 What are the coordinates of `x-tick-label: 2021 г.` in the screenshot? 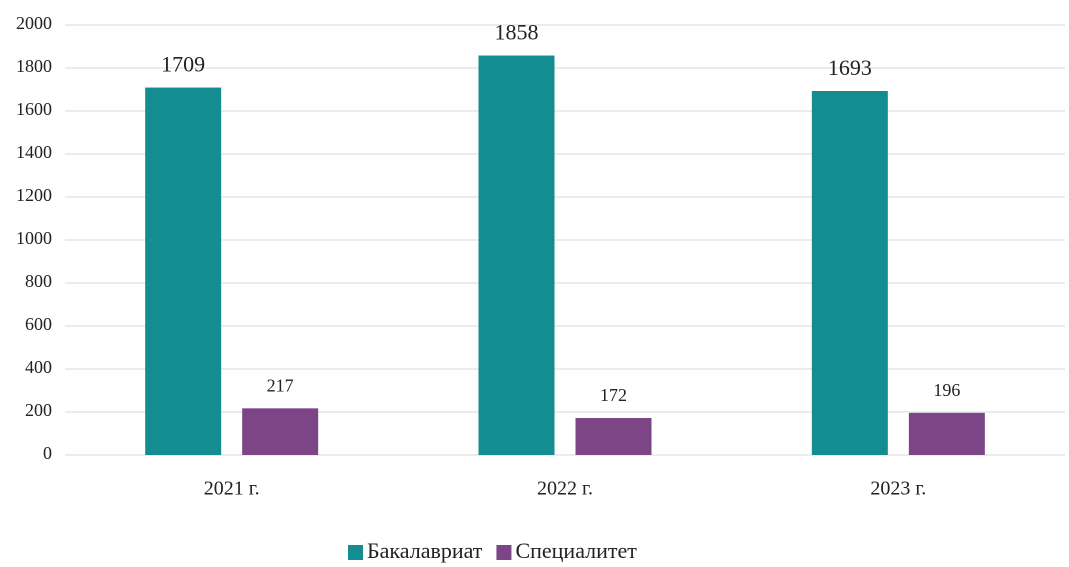 It's located at (232, 489).